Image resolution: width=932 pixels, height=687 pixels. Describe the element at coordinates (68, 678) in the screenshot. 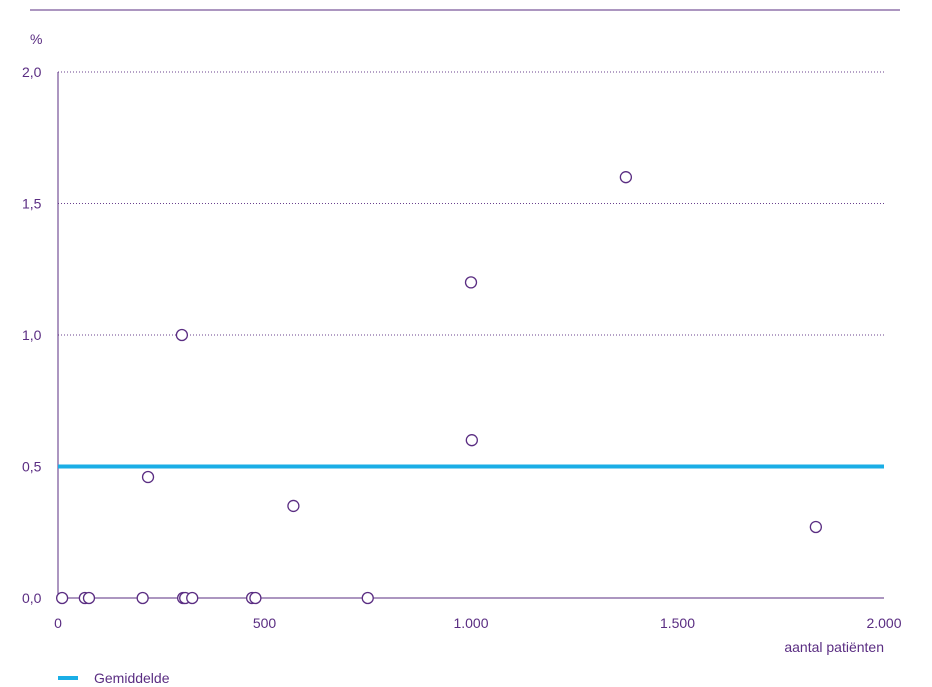

I see `legend-average-swatch` at that location.